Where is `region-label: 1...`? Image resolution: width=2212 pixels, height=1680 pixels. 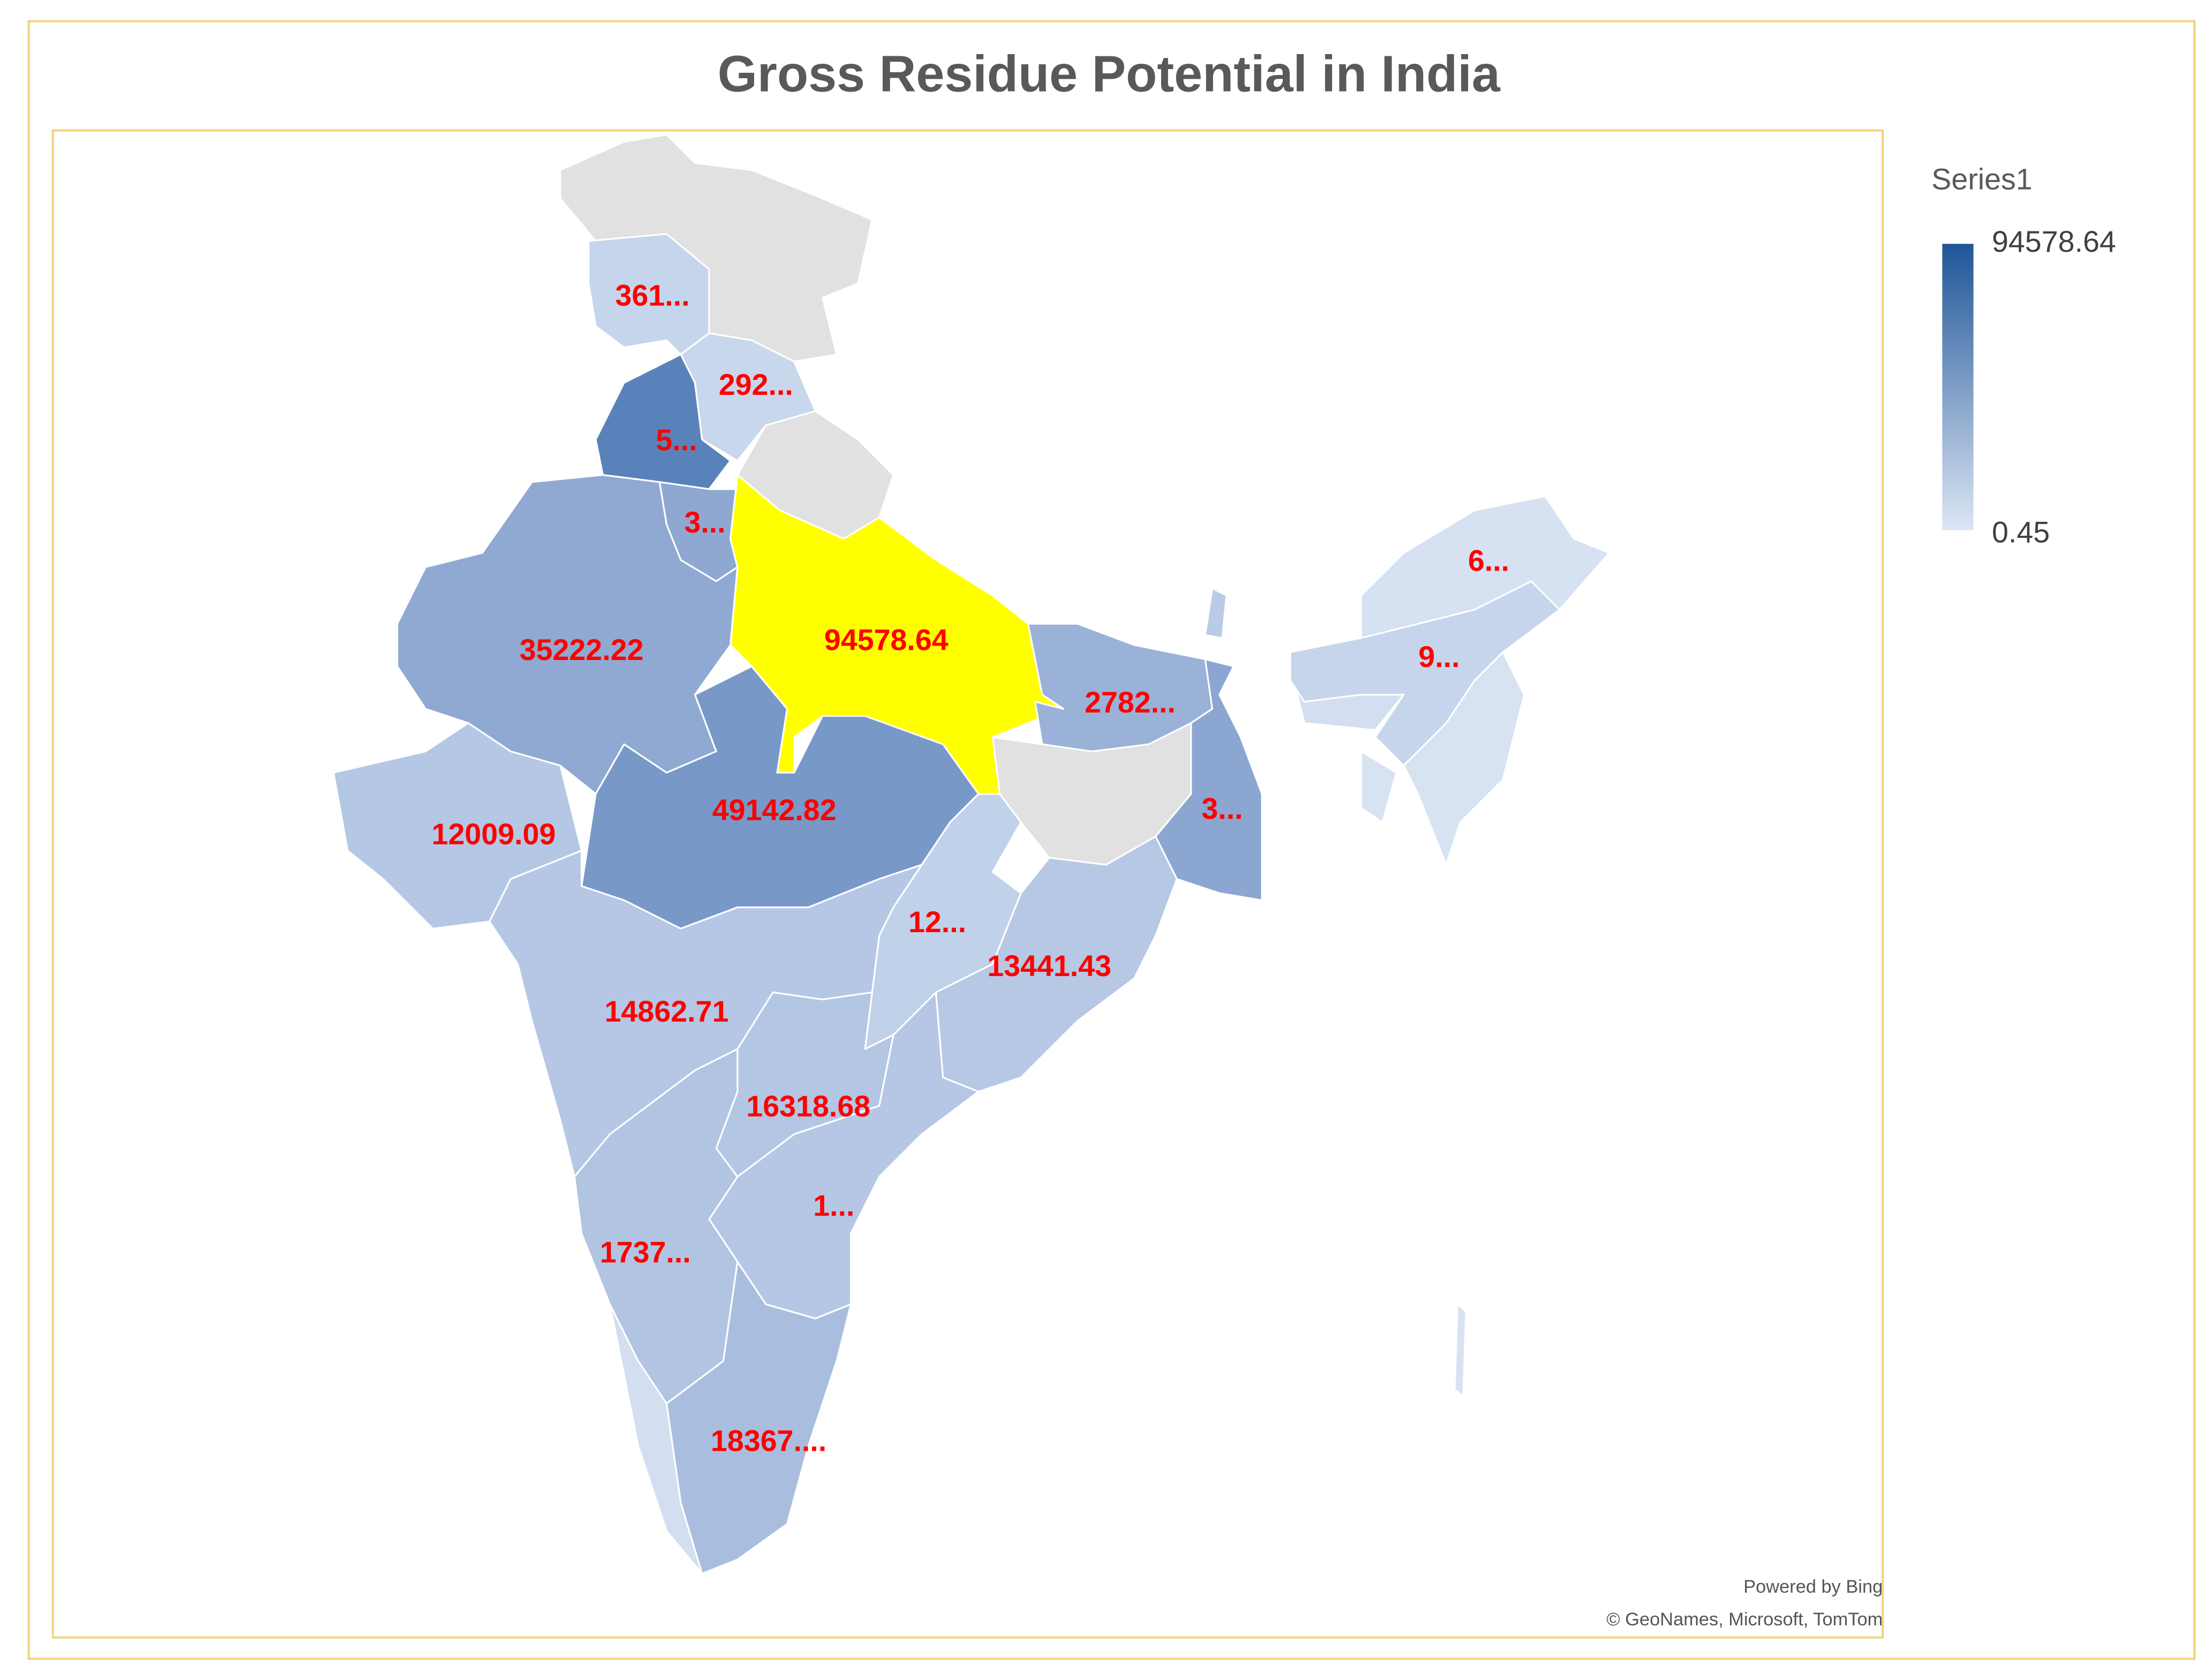
region-label: 1... is located at coordinates (833, 1205).